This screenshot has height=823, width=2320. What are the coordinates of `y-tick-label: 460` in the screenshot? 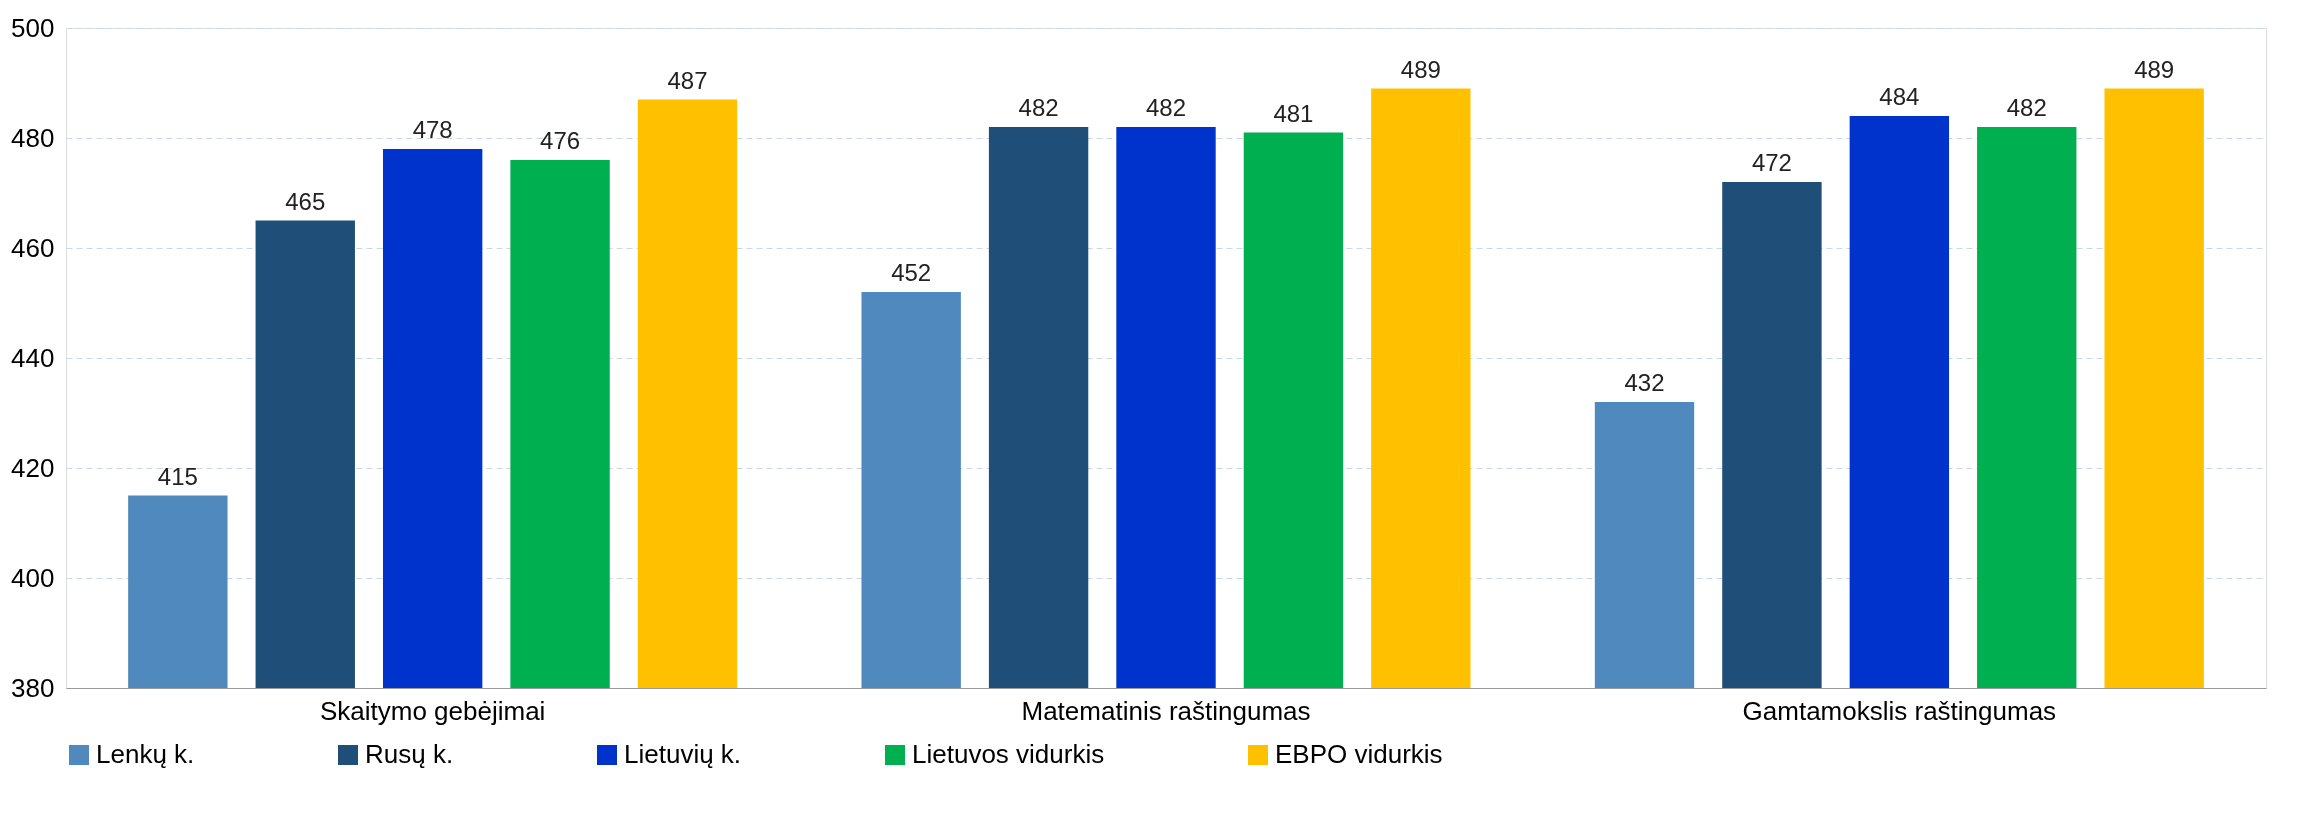 It's located at (33, 247).